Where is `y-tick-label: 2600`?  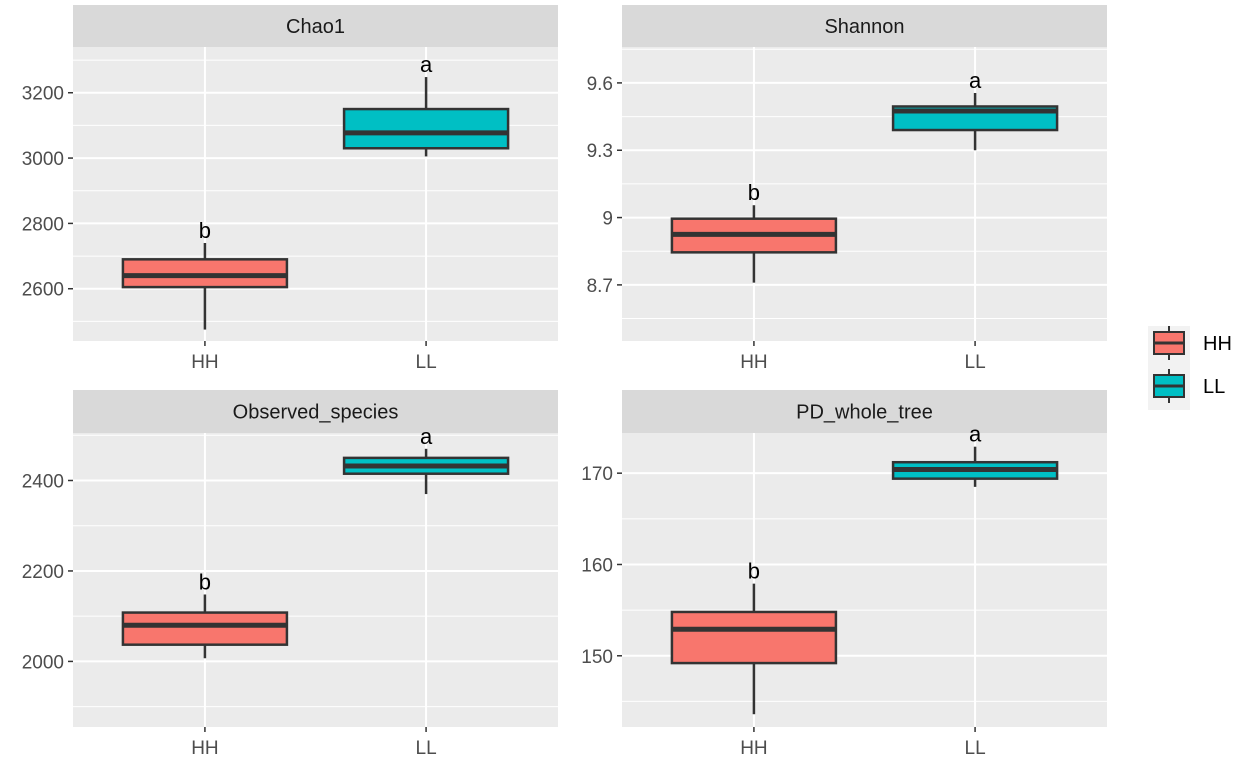 y-tick-label: 2600 is located at coordinates (43, 290).